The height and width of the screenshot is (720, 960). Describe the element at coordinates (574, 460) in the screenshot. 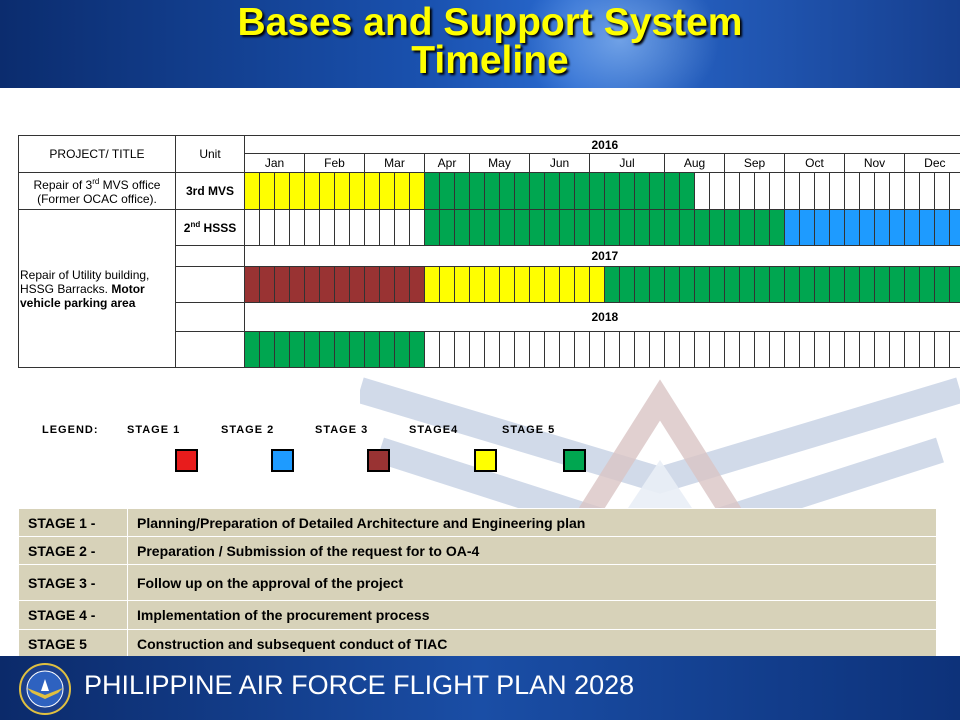

I see `legend-stage-5-swatch` at that location.